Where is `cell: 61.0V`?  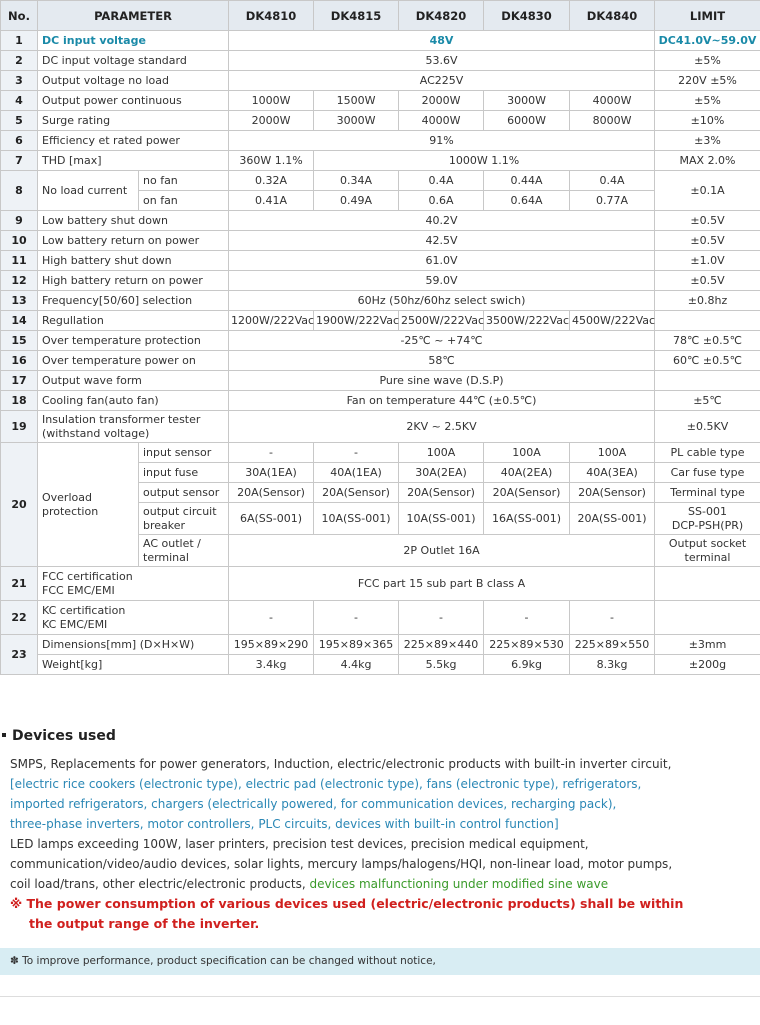
cell: 61.0V is located at coordinates (442, 260).